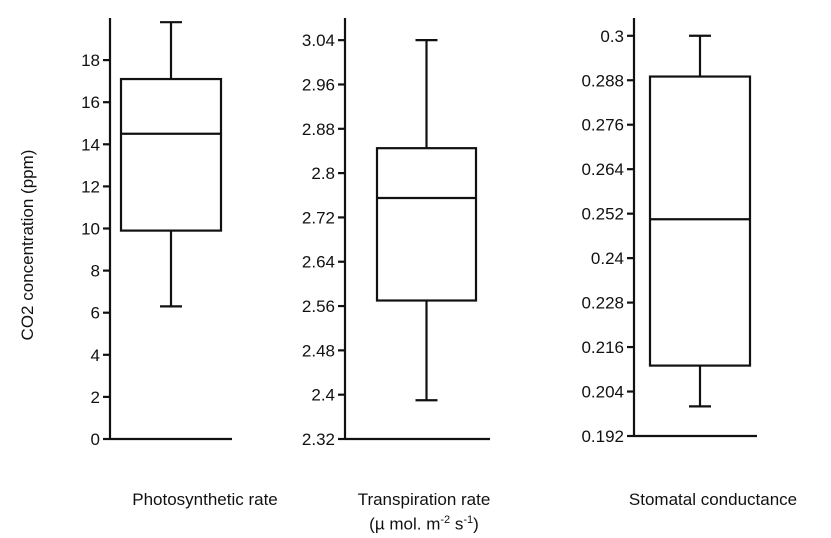 The height and width of the screenshot is (538, 831). I want to click on y-tick-label-1: 2, so click(95, 397).